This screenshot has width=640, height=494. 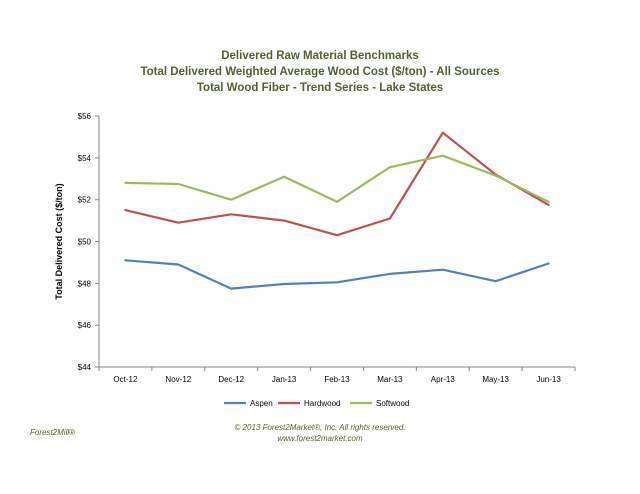 I want to click on chart-title-line-1: Delivered Raw Material Benchmarks, so click(x=320, y=56).